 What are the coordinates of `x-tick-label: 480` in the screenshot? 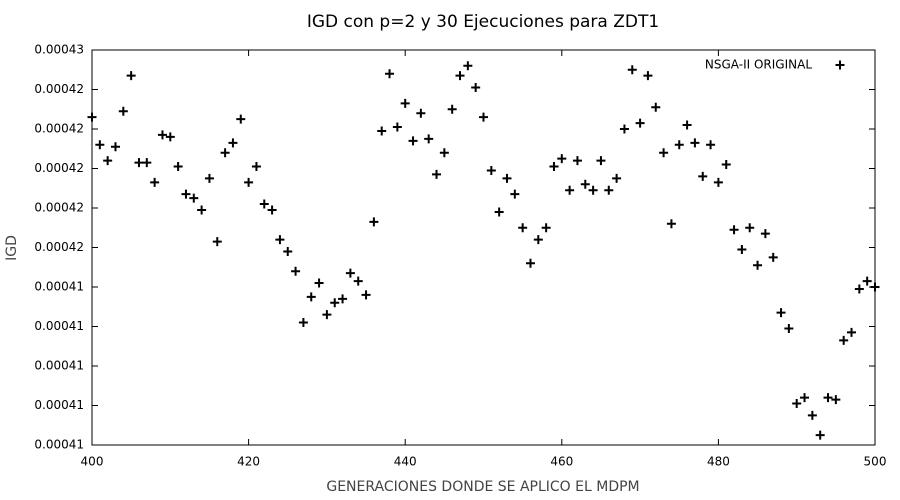 It's located at (718, 462).